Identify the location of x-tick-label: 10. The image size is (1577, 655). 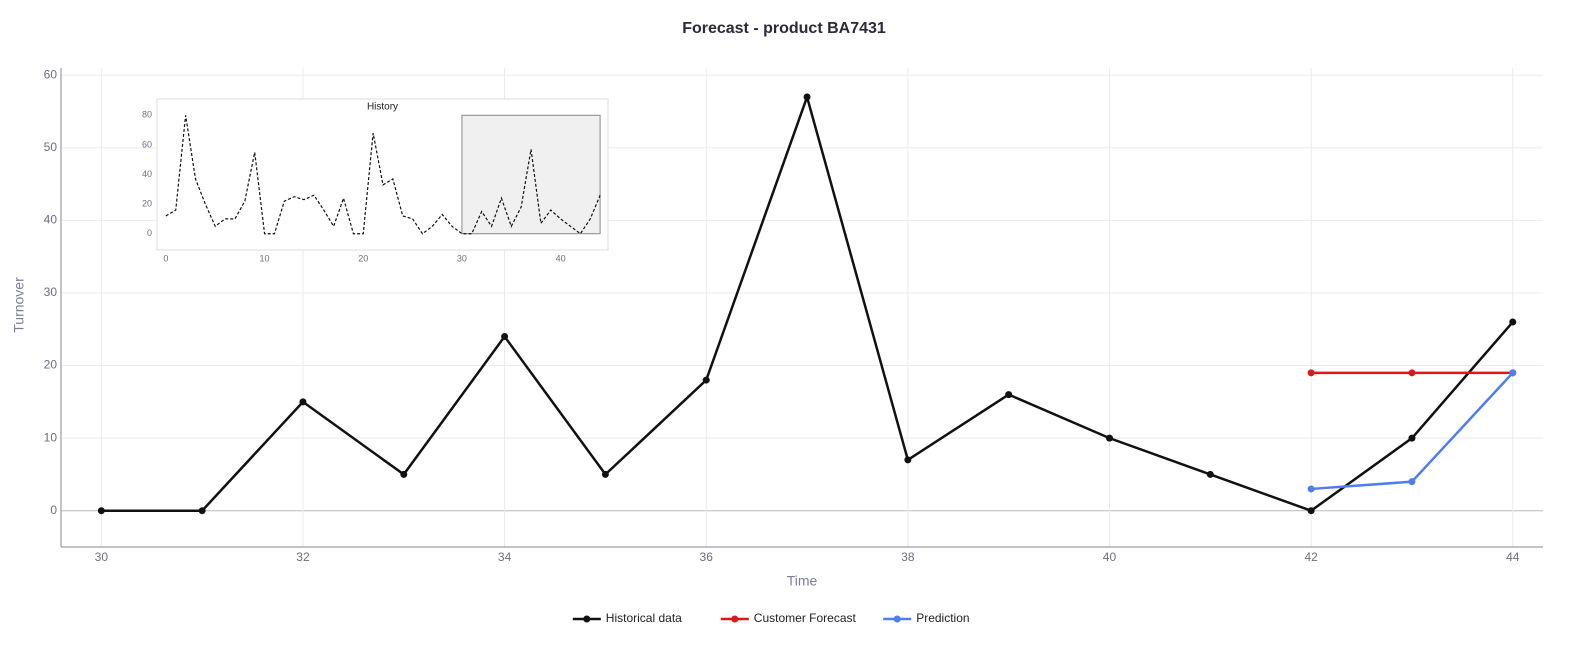
(265, 258).